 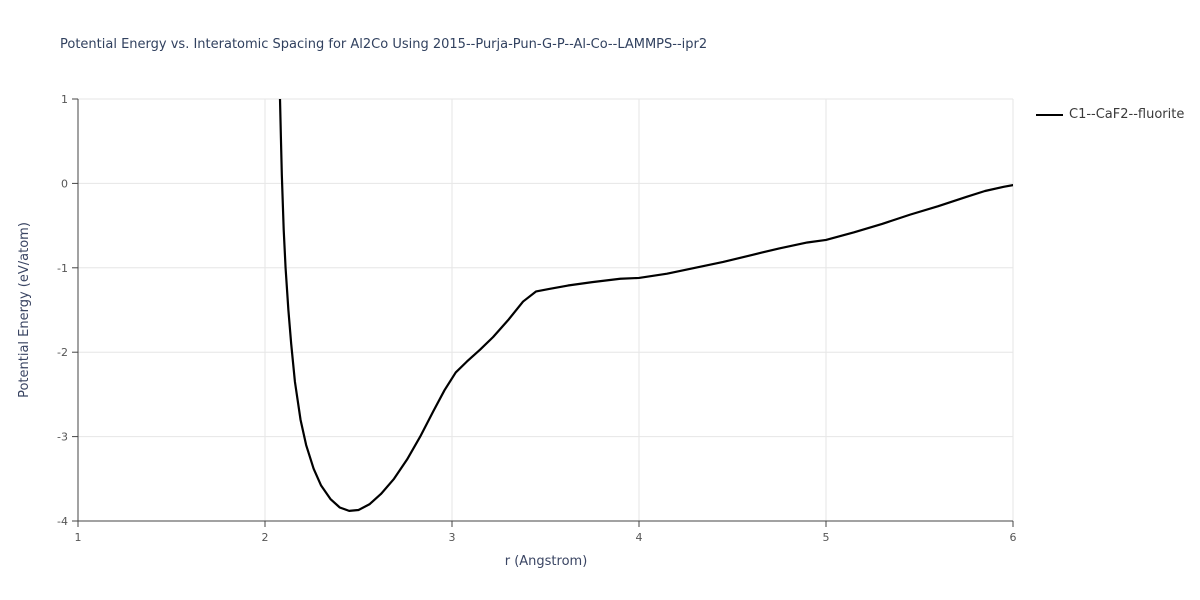 What do you see at coordinates (639, 537) in the screenshot?
I see `x-tick-label-4: 4` at bounding box center [639, 537].